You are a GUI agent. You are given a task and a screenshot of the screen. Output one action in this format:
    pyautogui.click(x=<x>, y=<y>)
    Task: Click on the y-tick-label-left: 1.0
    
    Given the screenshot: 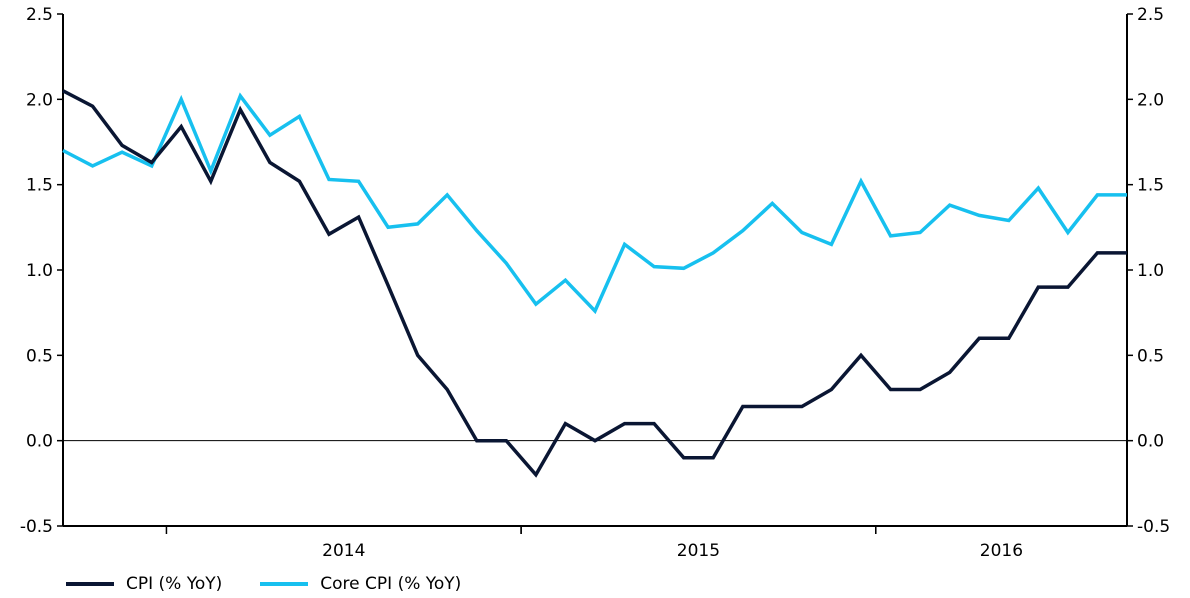 What is the action you would take?
    pyautogui.click(x=39, y=271)
    